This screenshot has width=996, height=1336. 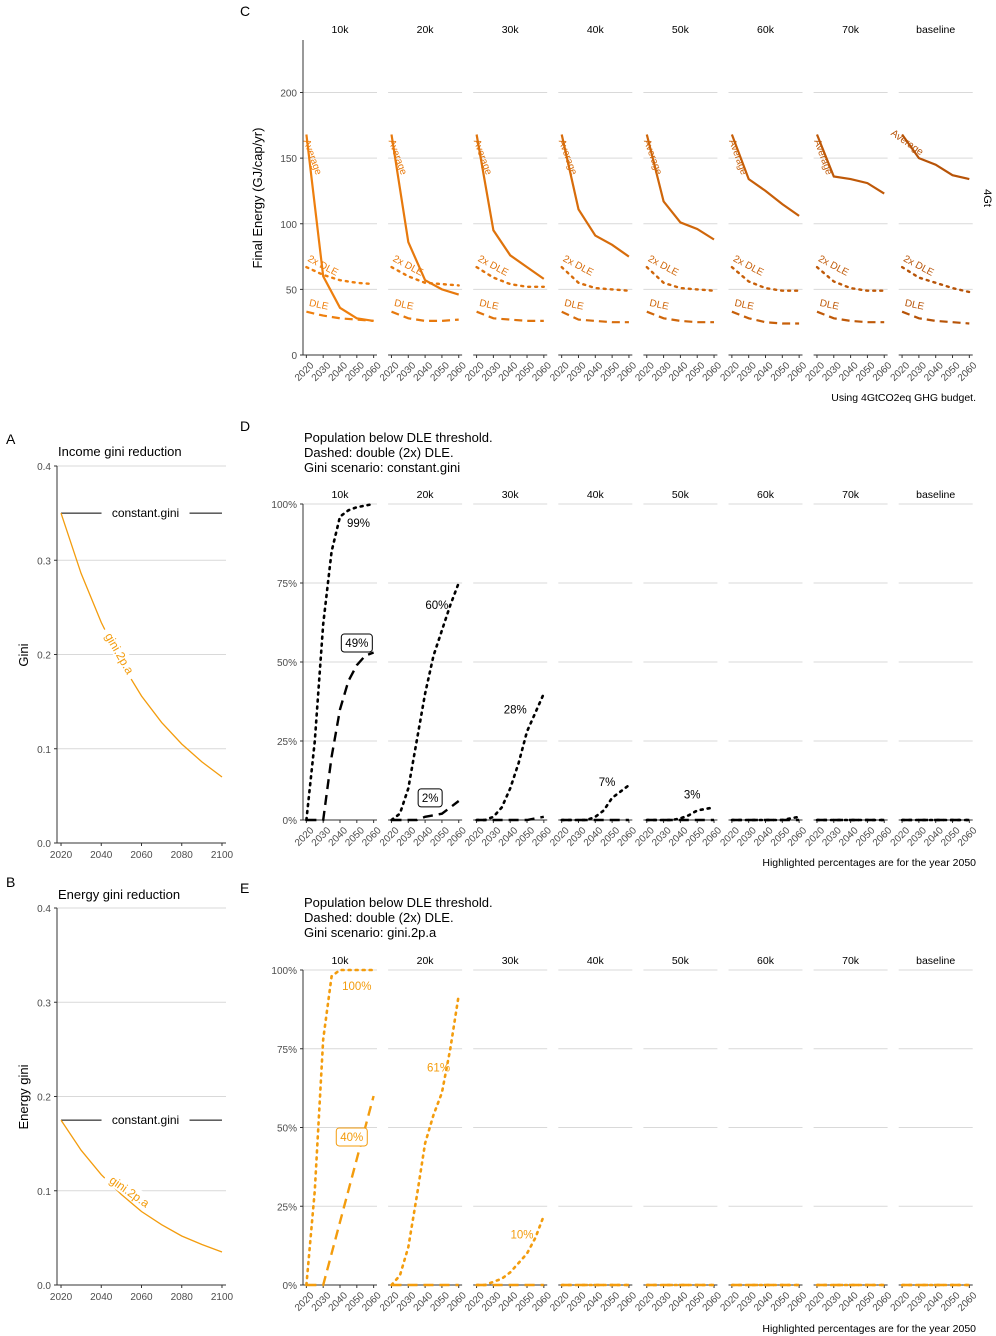 I want to click on label-mask, so click(x=130, y=1191).